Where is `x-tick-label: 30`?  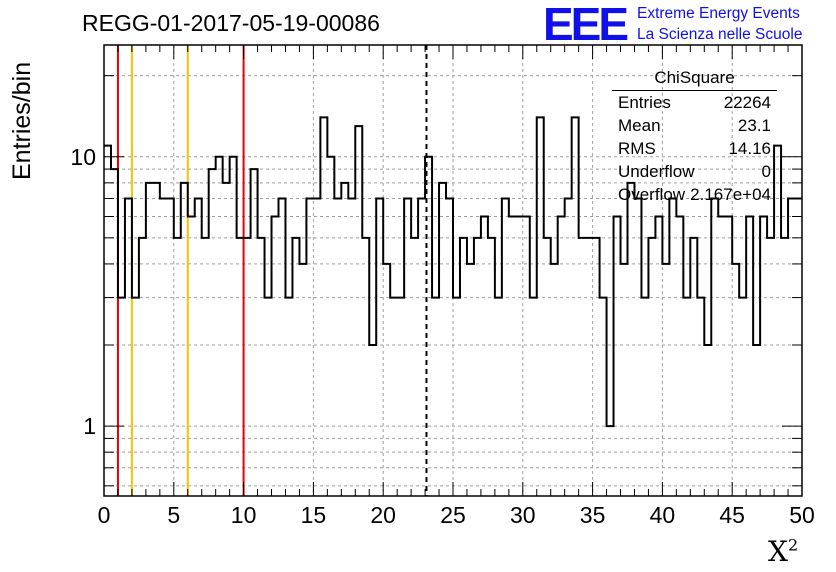 x-tick-label: 30 is located at coordinates (523, 515).